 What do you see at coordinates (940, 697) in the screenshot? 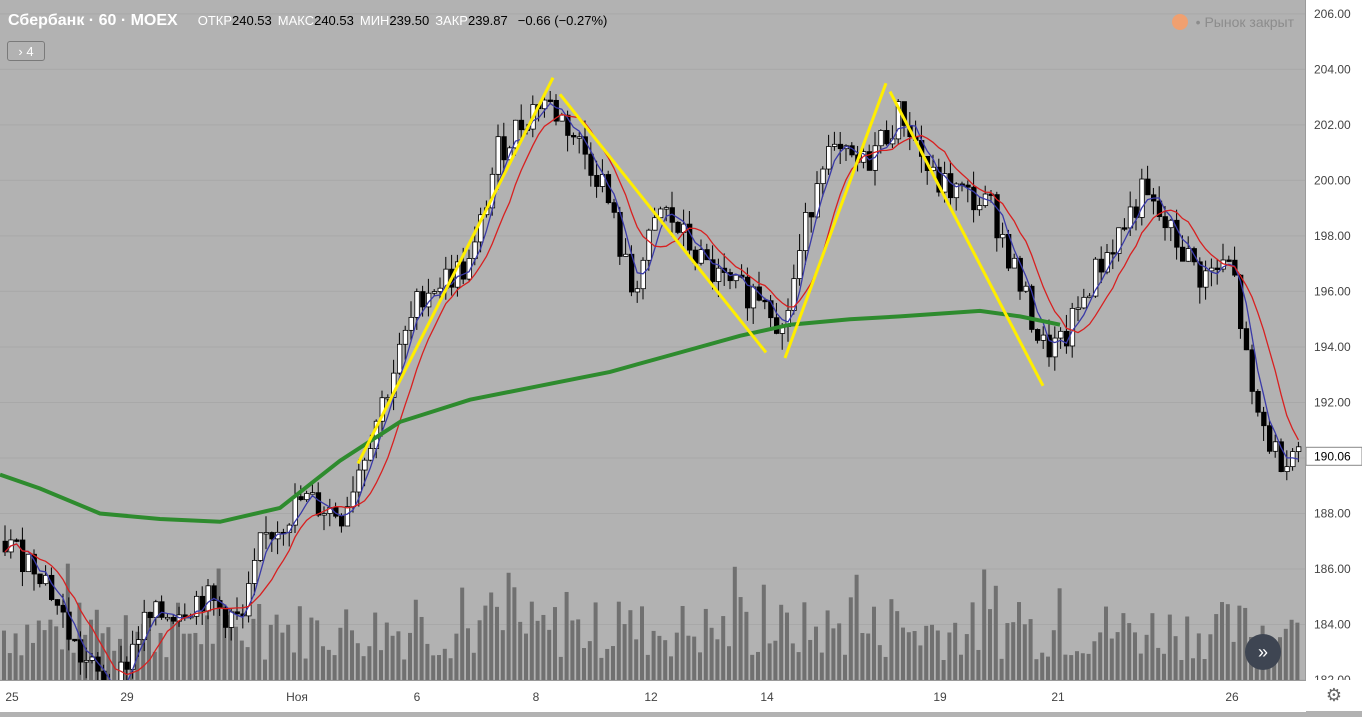
I see `x-tick-label: 19` at bounding box center [940, 697].